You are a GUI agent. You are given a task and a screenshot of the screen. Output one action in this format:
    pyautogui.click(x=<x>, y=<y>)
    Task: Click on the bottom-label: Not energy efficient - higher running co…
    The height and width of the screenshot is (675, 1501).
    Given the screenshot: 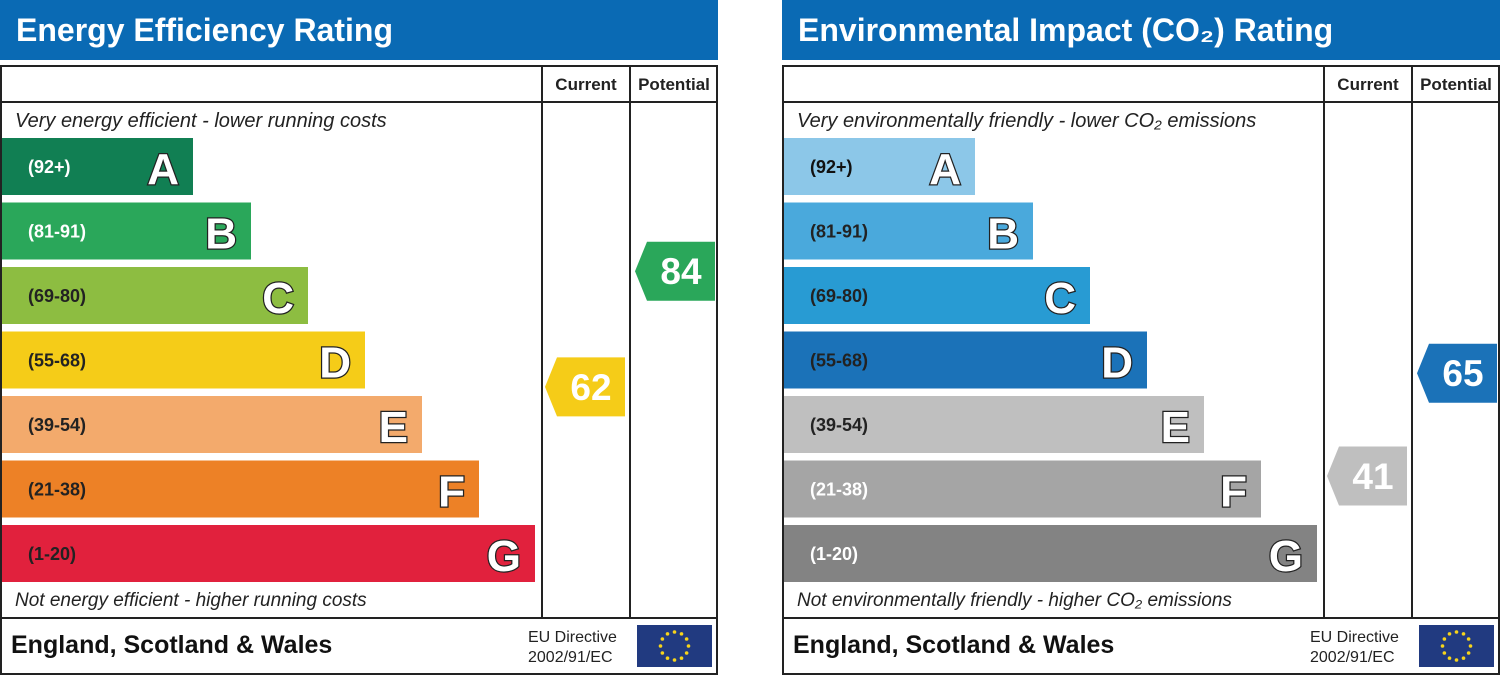 What is the action you would take?
    pyautogui.click(x=191, y=600)
    